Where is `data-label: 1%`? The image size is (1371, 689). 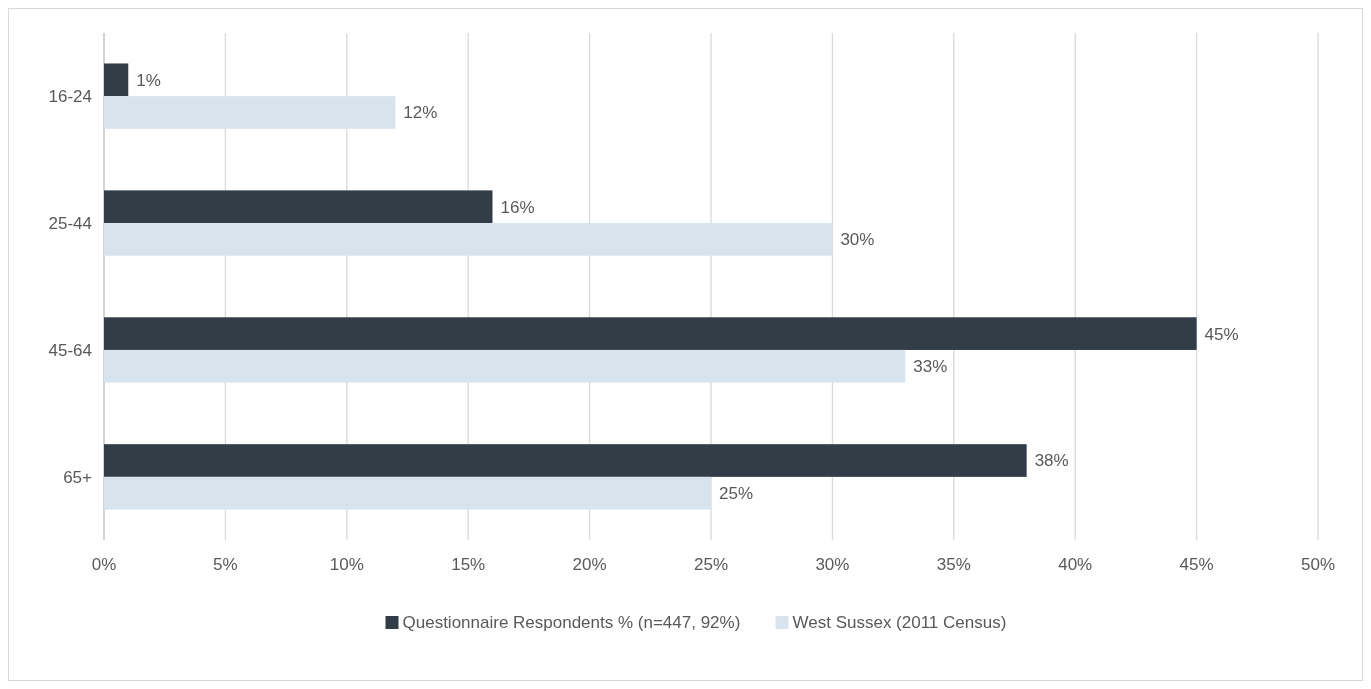 data-label: 1% is located at coordinates (148, 80).